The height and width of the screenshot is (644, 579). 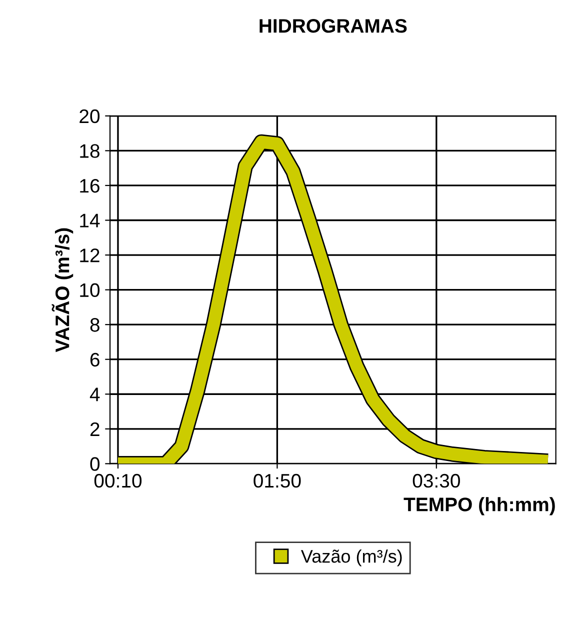 I want to click on y-axis-title: VAZÃO (m³/s), so click(x=63, y=290).